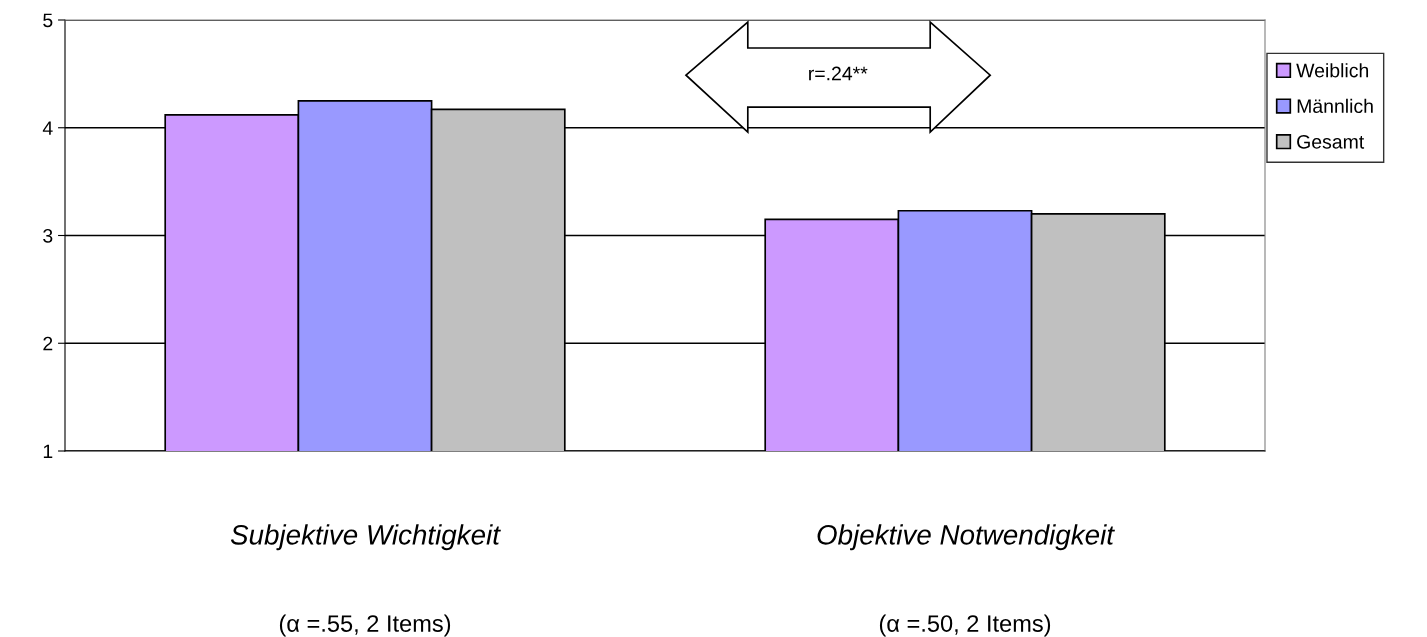 Image resolution: width=1427 pixels, height=637 pixels. Describe the element at coordinates (48, 451) in the screenshot. I see `y-tick-label: 1` at that location.